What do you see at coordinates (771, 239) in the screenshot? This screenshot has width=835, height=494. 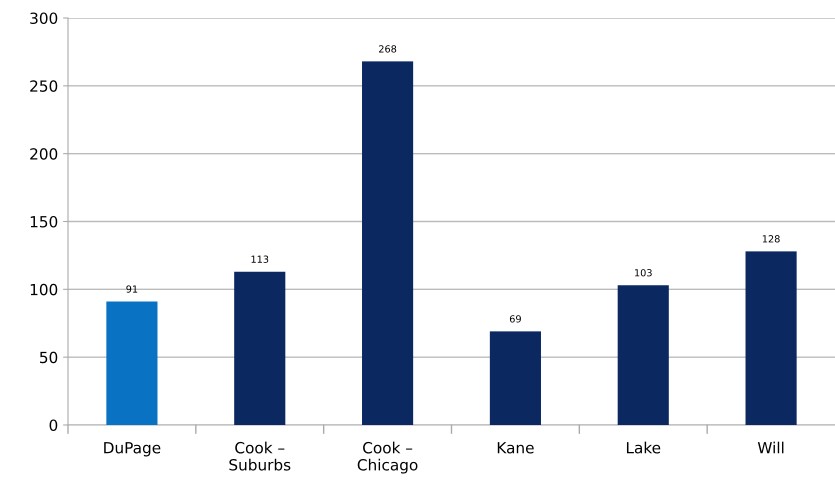 I see `data-label: 128` at bounding box center [771, 239].